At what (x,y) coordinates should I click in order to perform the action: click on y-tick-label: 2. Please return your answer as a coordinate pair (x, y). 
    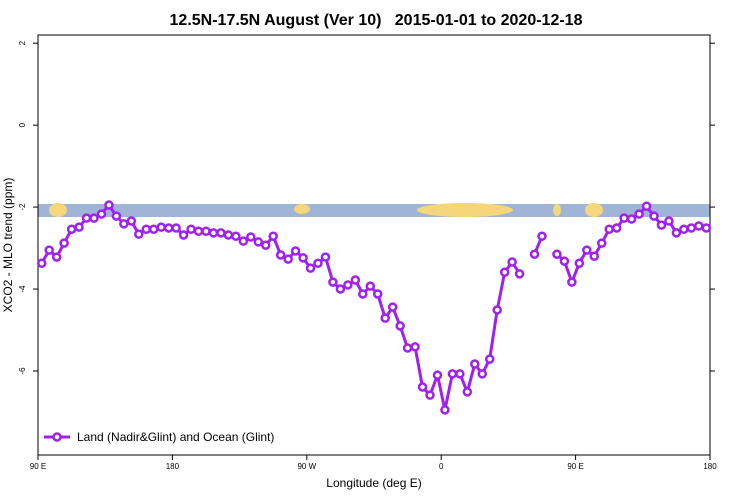
    Looking at the image, I should click on (22, 42).